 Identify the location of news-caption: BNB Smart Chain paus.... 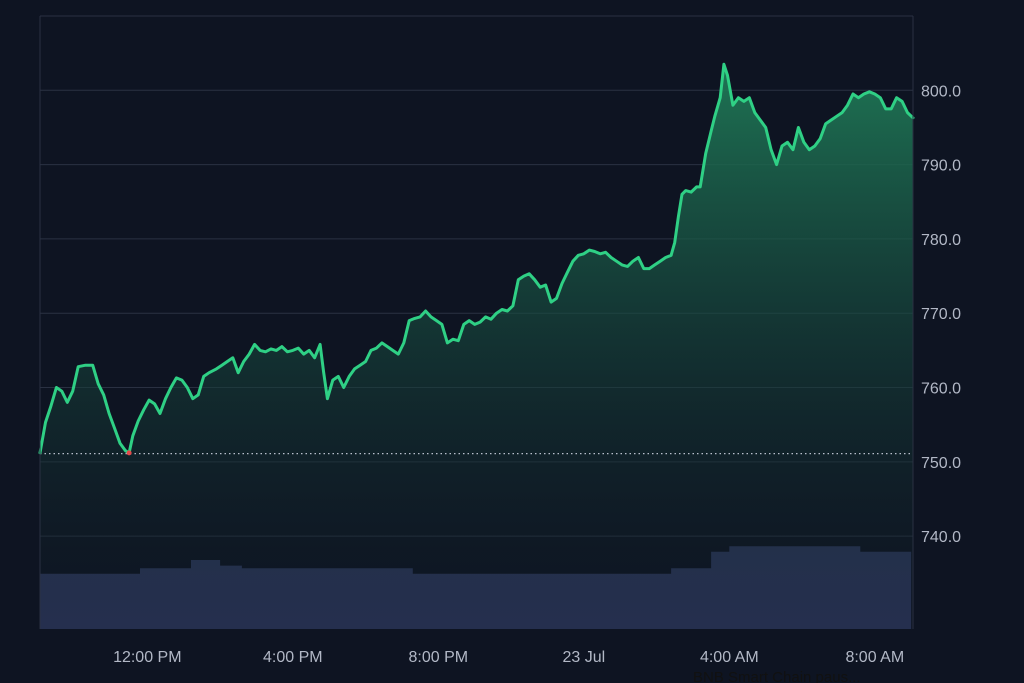
(777, 676).